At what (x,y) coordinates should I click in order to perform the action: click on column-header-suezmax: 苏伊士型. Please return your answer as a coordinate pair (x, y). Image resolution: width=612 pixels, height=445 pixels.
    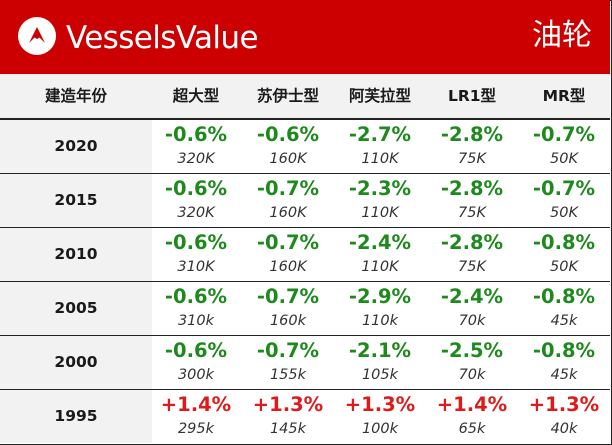
    Looking at the image, I should click on (287, 96).